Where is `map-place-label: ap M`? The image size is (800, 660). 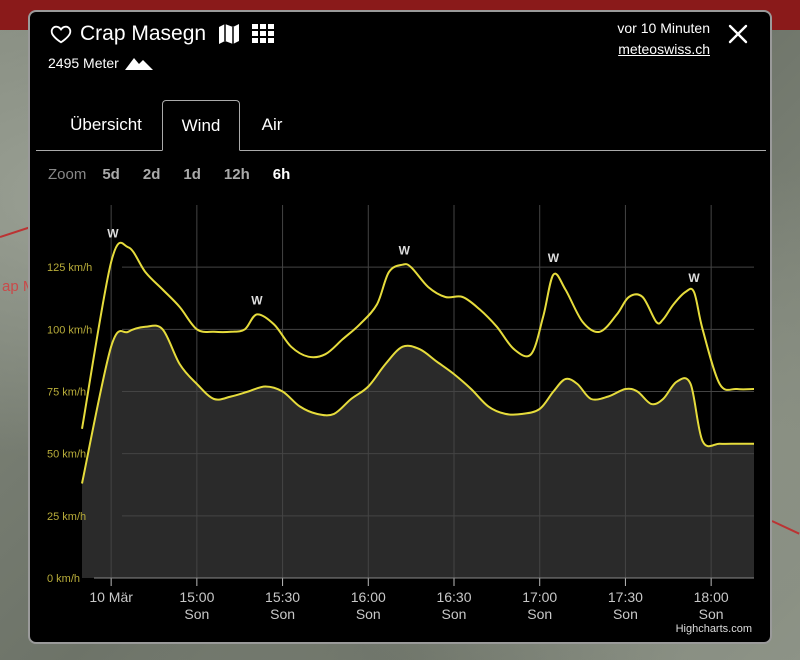
map-place-label: ap M is located at coordinates (19, 286).